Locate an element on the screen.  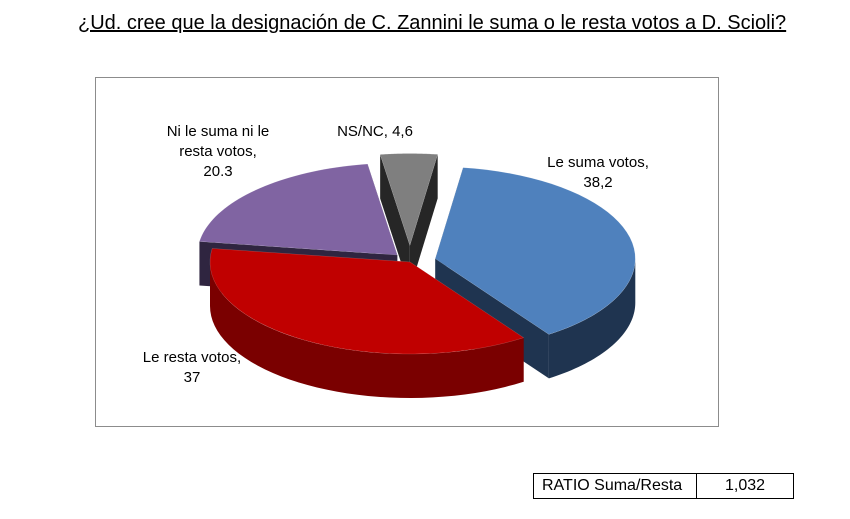
slice-resta-top is located at coordinates (367, 301).